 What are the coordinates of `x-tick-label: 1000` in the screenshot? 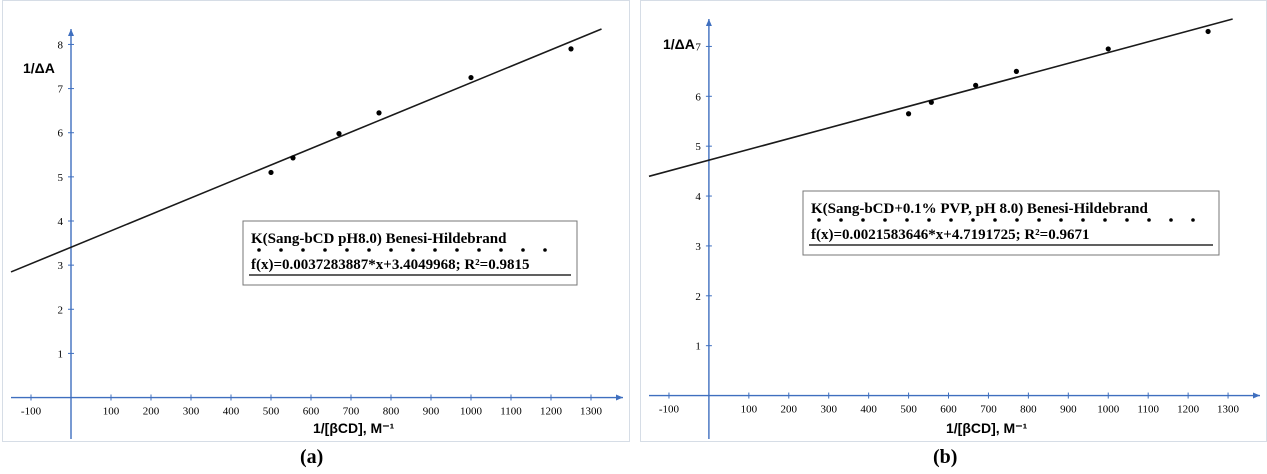 It's located at (1108, 410).